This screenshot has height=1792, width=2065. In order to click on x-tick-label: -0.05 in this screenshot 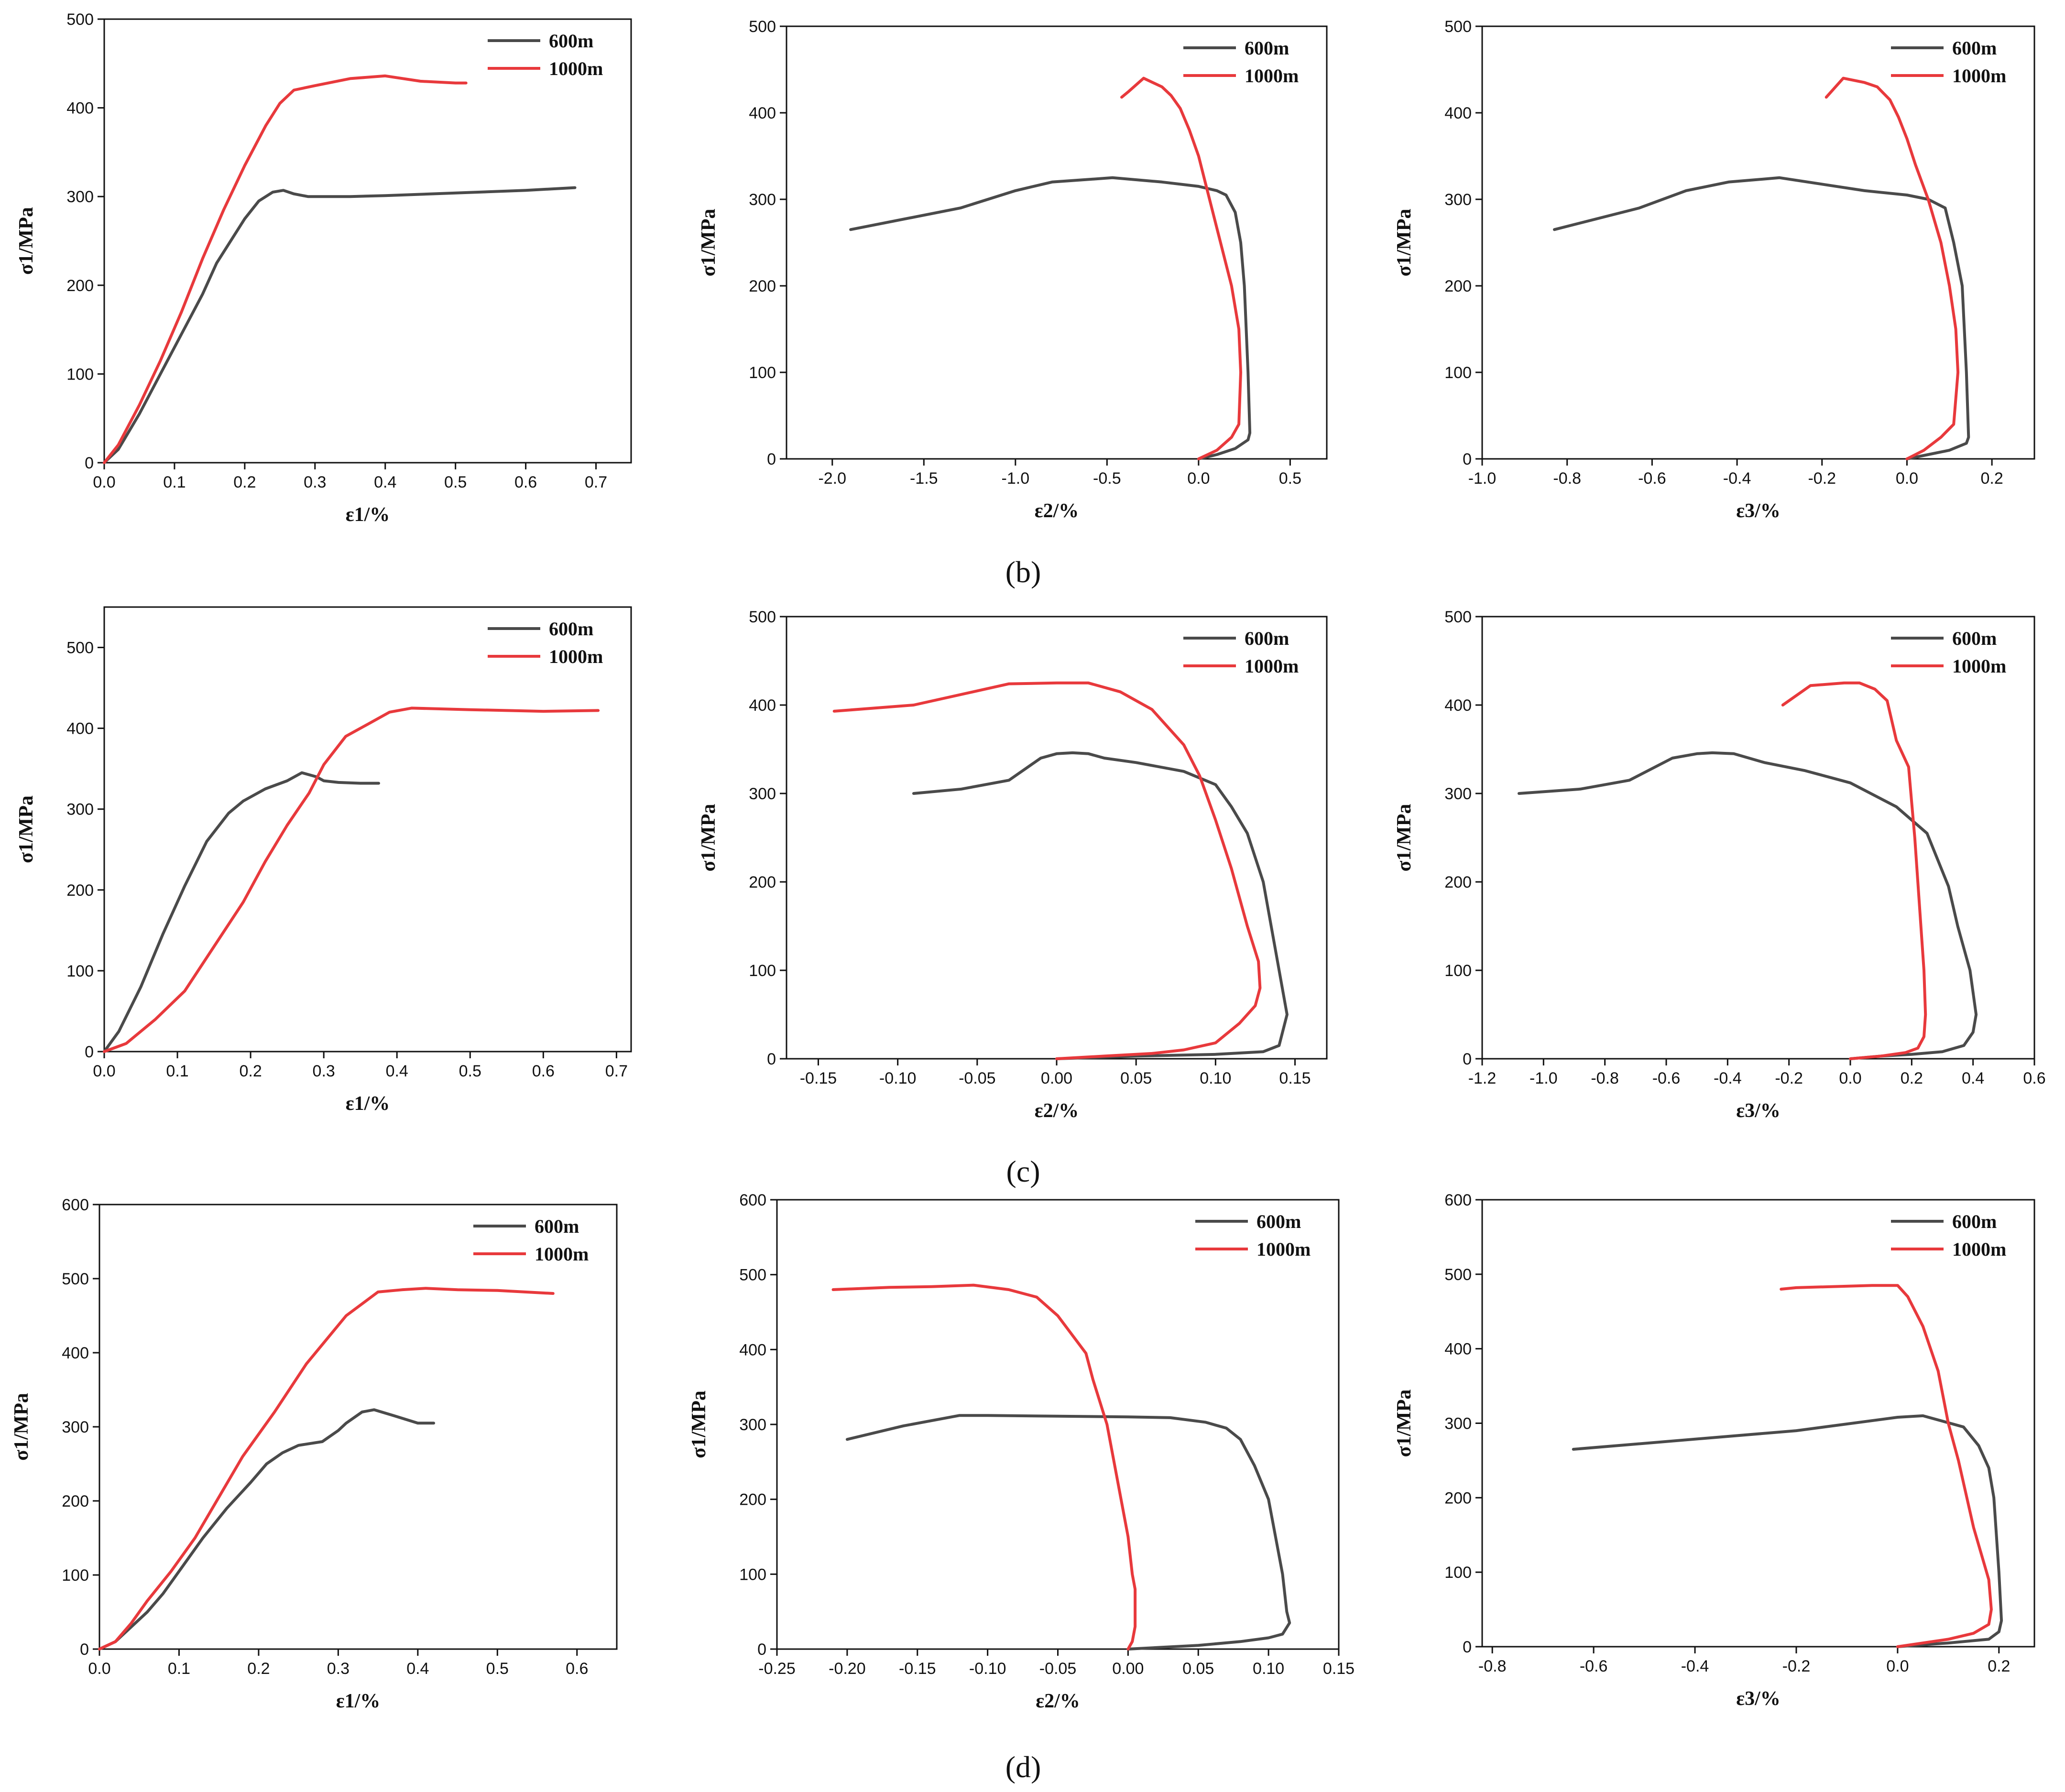, I will do `click(1058, 1669)`.